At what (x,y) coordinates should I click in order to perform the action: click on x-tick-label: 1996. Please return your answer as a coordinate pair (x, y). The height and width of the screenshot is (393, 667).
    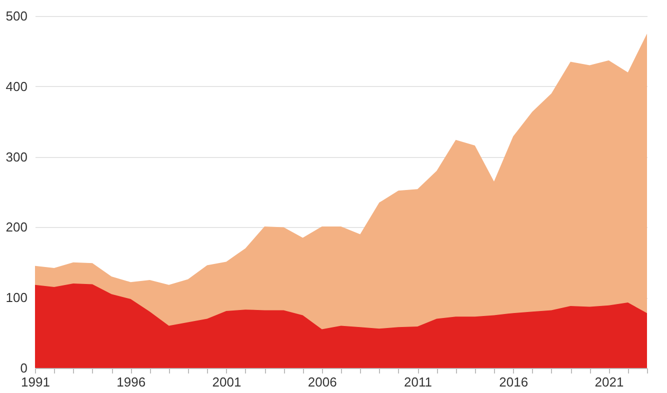
    Looking at the image, I should click on (131, 382).